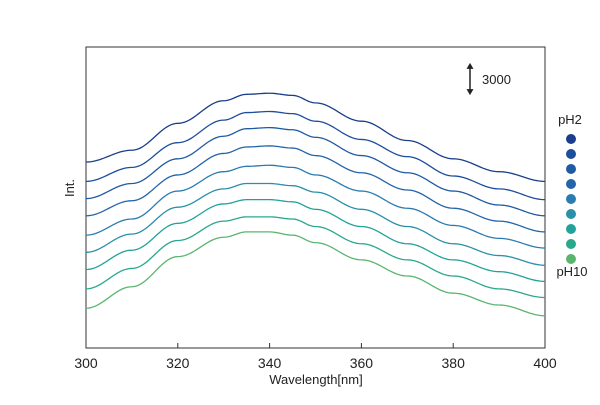 The width and height of the screenshot is (600, 405). I want to click on x-tick-label: 400, so click(545, 363).